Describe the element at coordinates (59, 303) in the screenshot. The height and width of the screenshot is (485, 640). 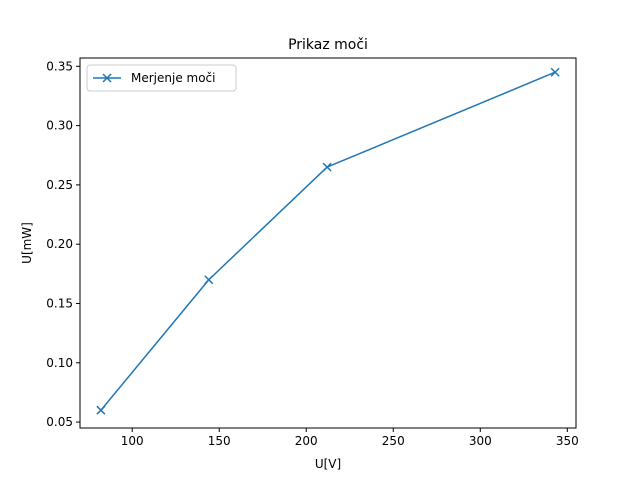
I see `y-tick-label: 0.15` at that location.